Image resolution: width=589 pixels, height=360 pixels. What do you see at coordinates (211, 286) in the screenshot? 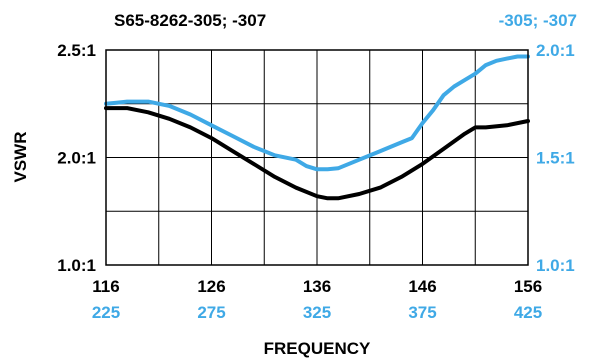
I see `x-tick-label: 126` at bounding box center [211, 286].